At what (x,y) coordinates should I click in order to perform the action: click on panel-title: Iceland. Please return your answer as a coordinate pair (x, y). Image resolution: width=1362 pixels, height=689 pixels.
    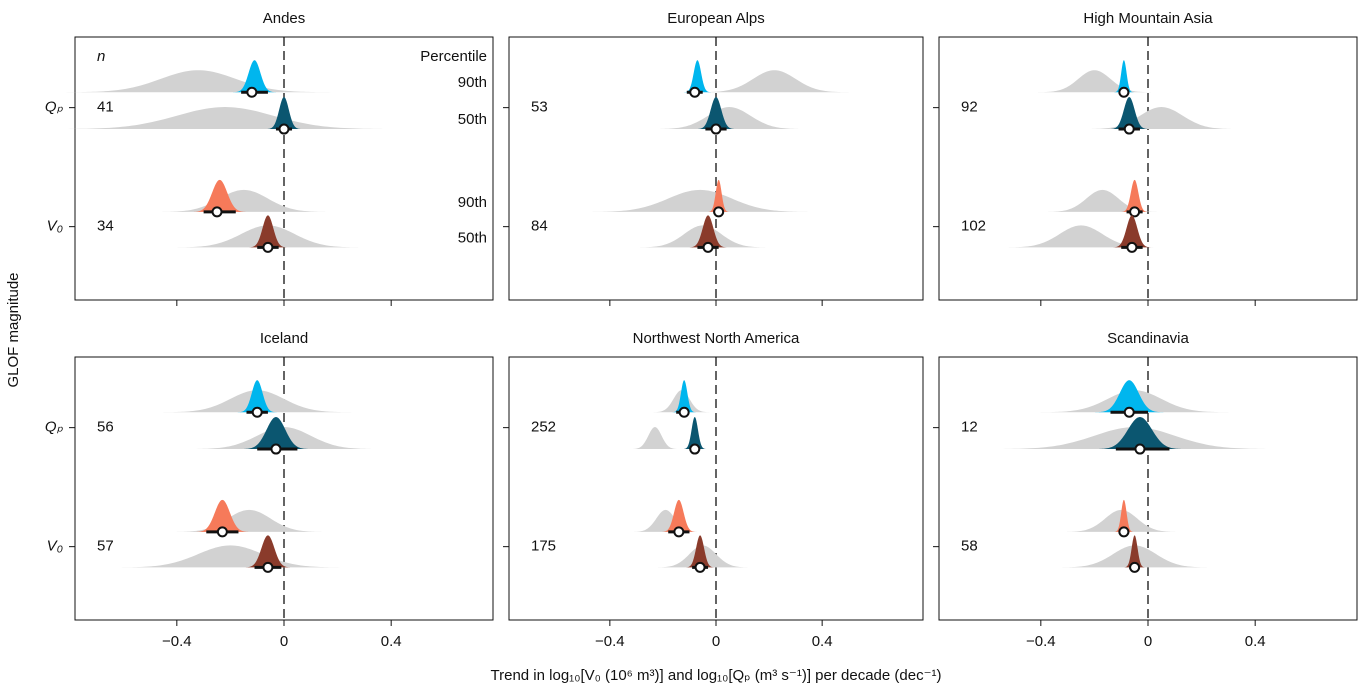
    Looking at the image, I should click on (284, 338).